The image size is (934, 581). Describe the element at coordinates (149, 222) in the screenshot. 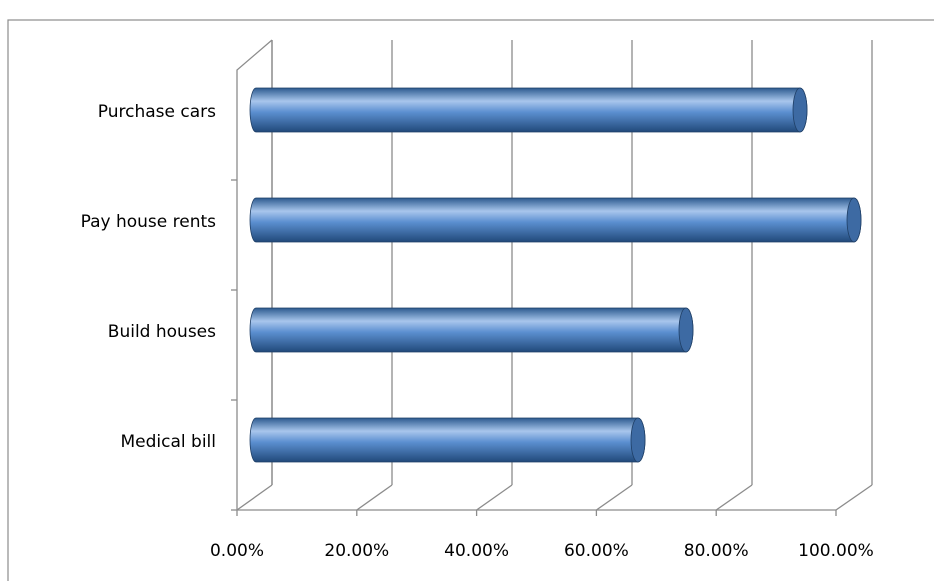

I see `y-tick-label: Pay house rents` at that location.